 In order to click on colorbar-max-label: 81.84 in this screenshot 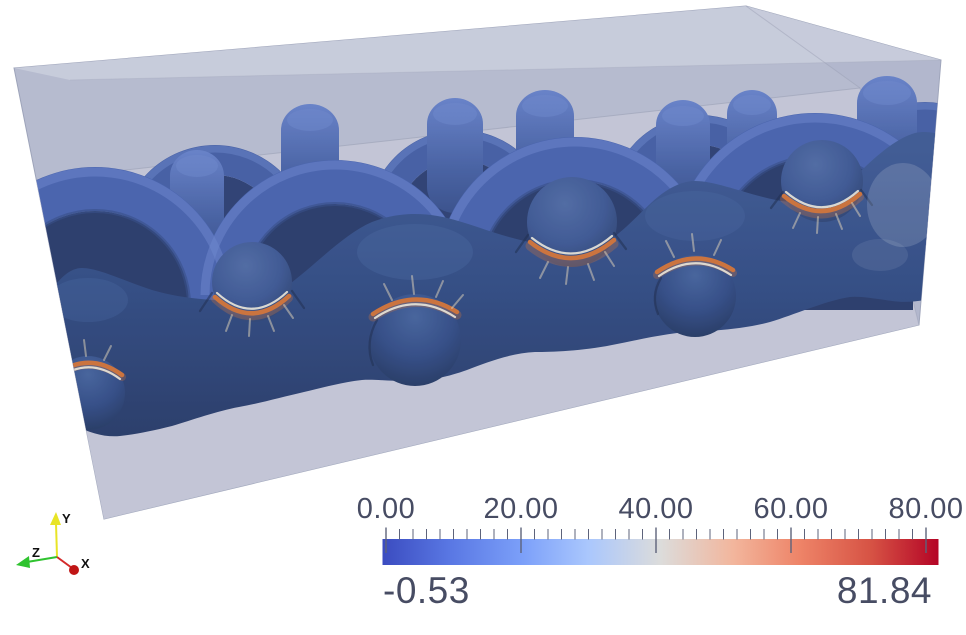, I will do `click(884, 590)`.